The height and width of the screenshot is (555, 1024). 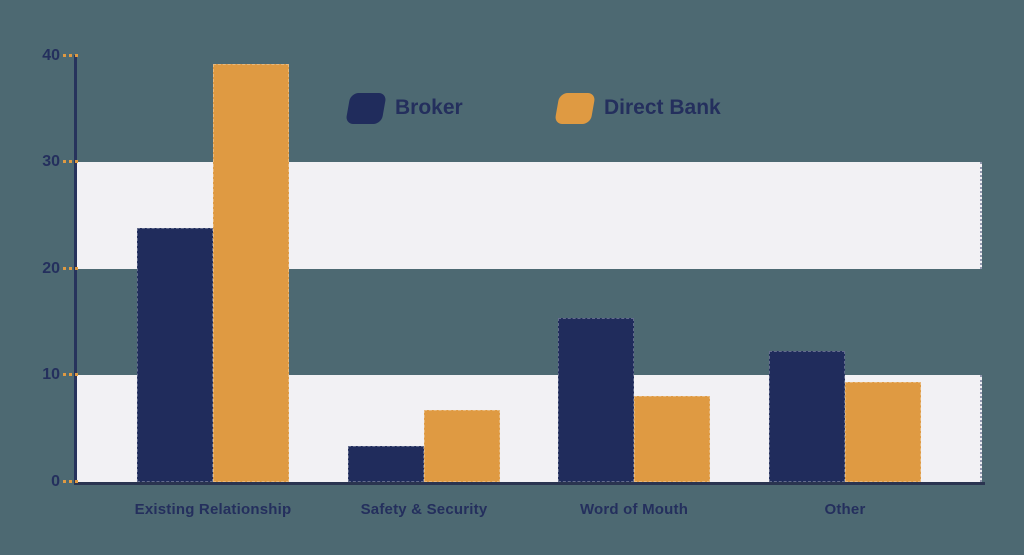 I want to click on y-tick-label-40: 40, so click(x=51, y=55).